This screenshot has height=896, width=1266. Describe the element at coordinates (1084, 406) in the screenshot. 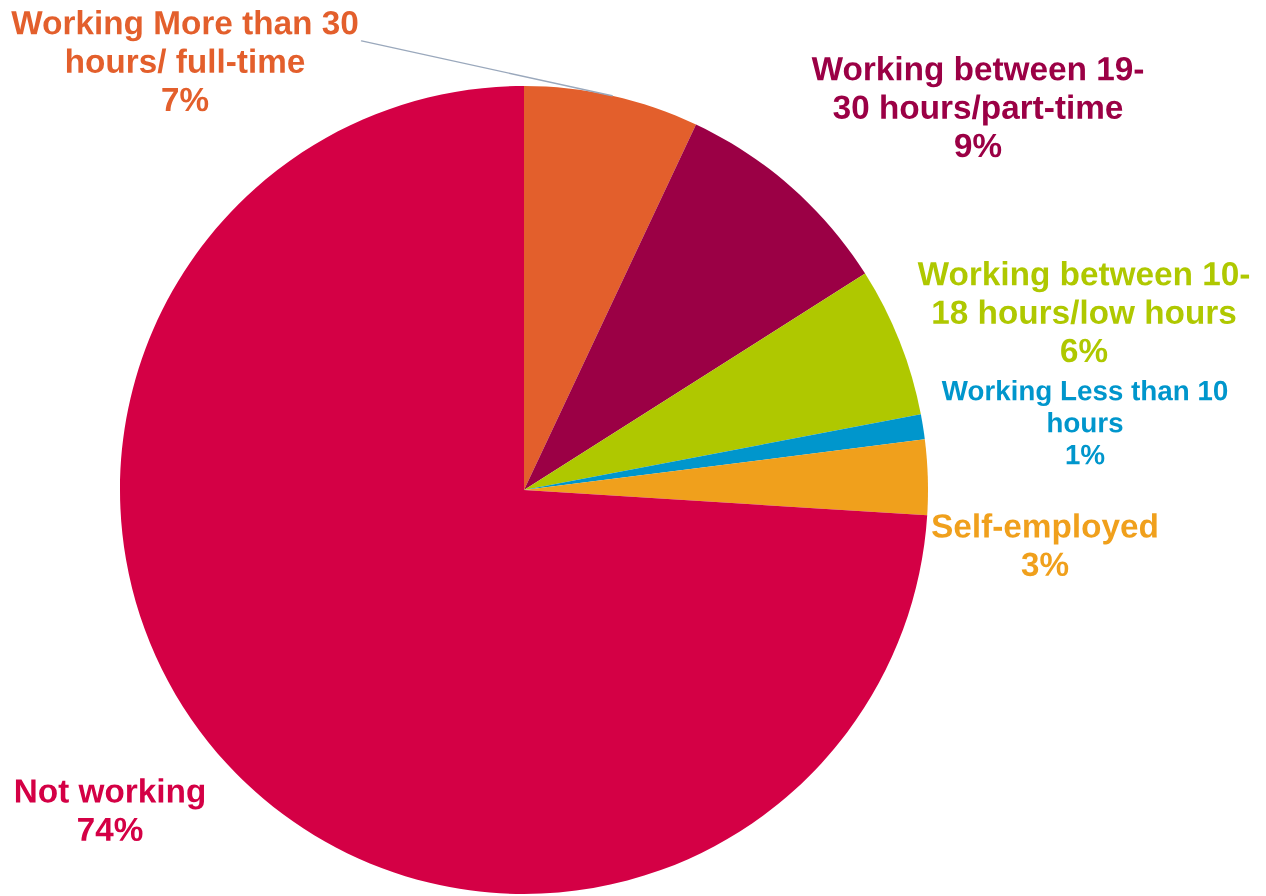

I see `slice-label: Working Less than 10 hours` at that location.